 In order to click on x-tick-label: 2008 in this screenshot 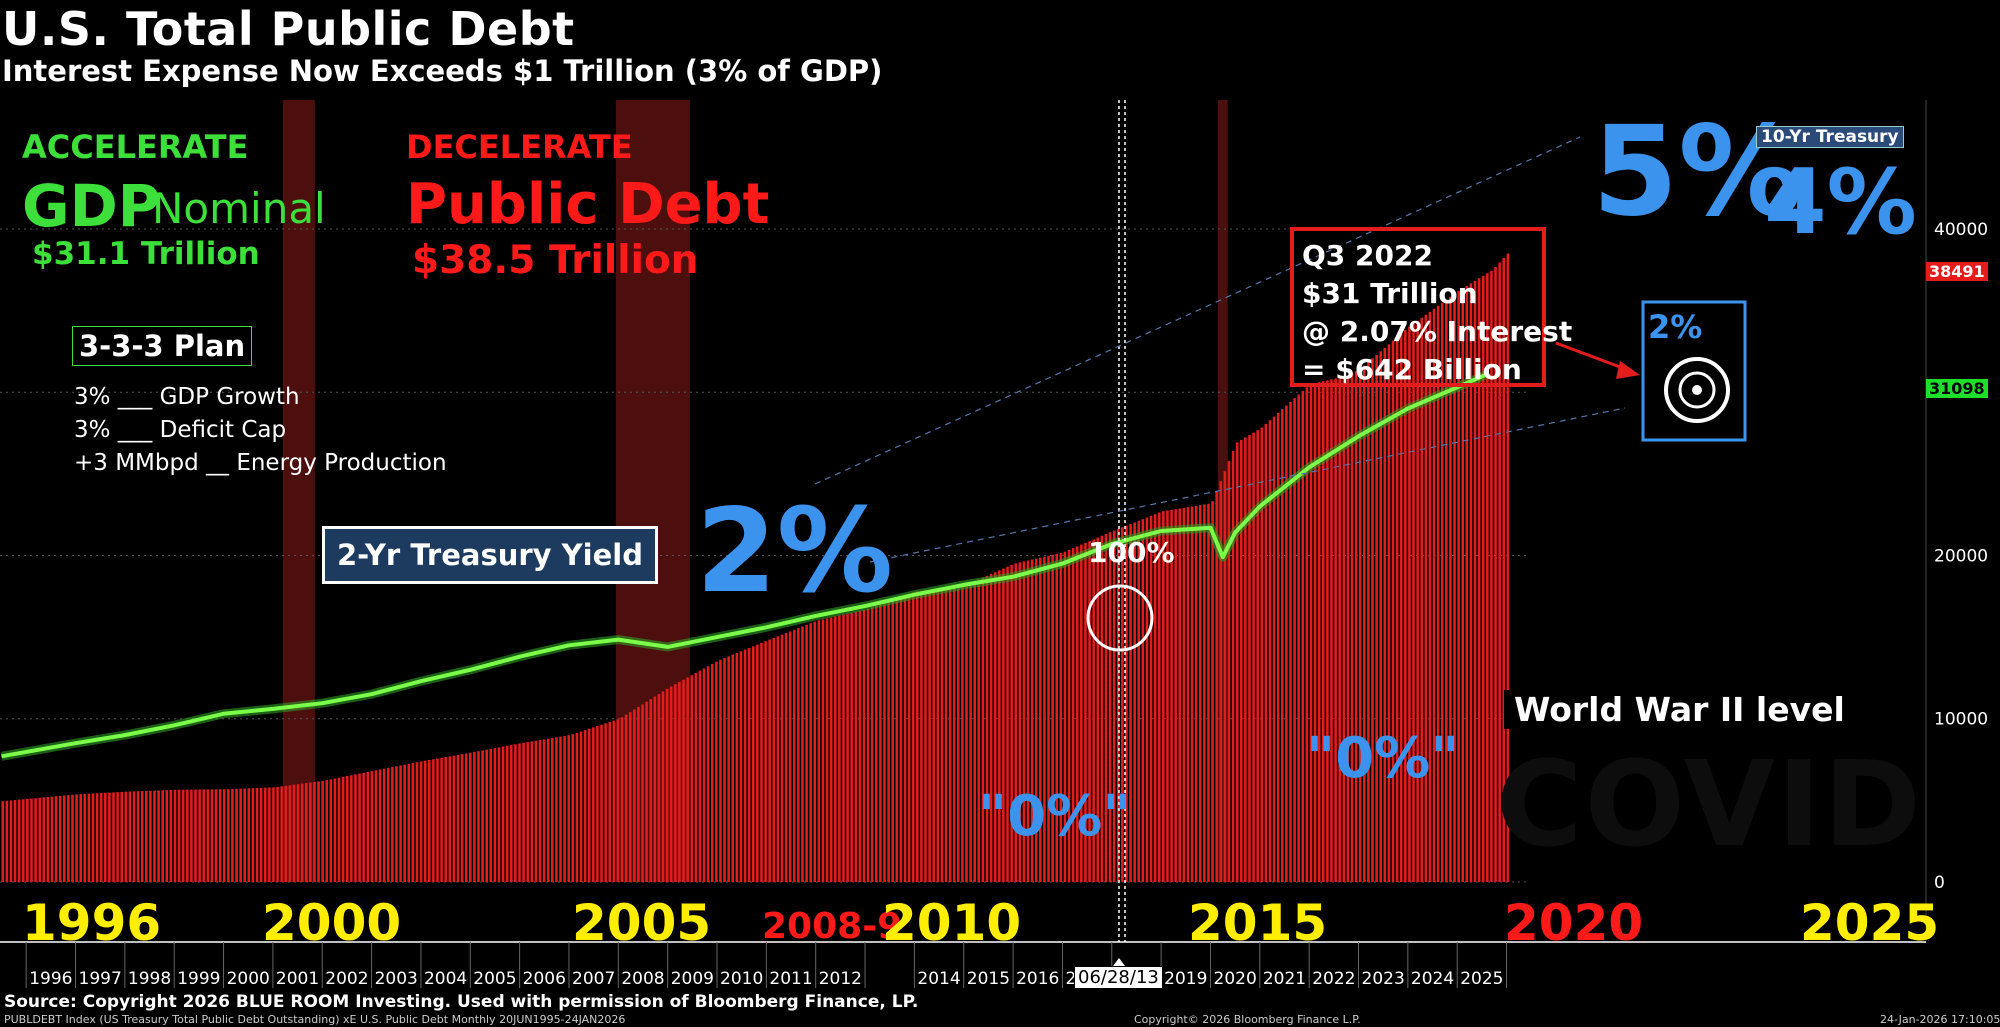, I will do `click(642, 979)`.